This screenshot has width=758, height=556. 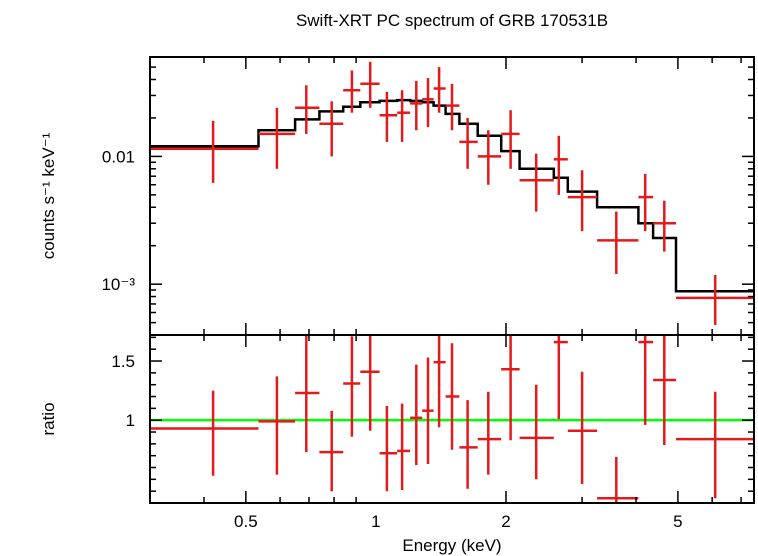 I want to click on spectrum-y-axis-label: counts s⁻¹ keV⁻¹, so click(x=48, y=195).